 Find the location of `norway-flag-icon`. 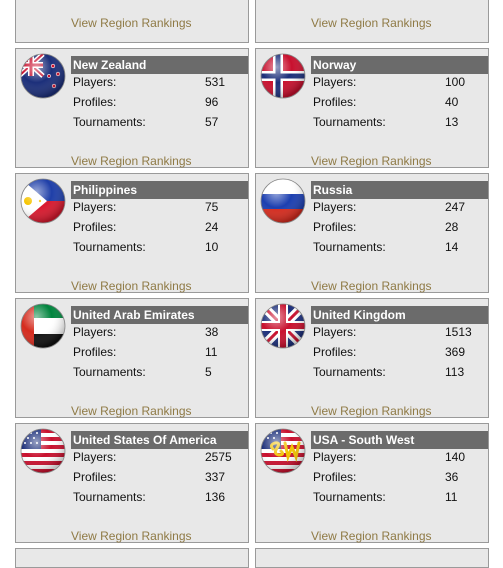

norway-flag-icon is located at coordinates (283, 76).